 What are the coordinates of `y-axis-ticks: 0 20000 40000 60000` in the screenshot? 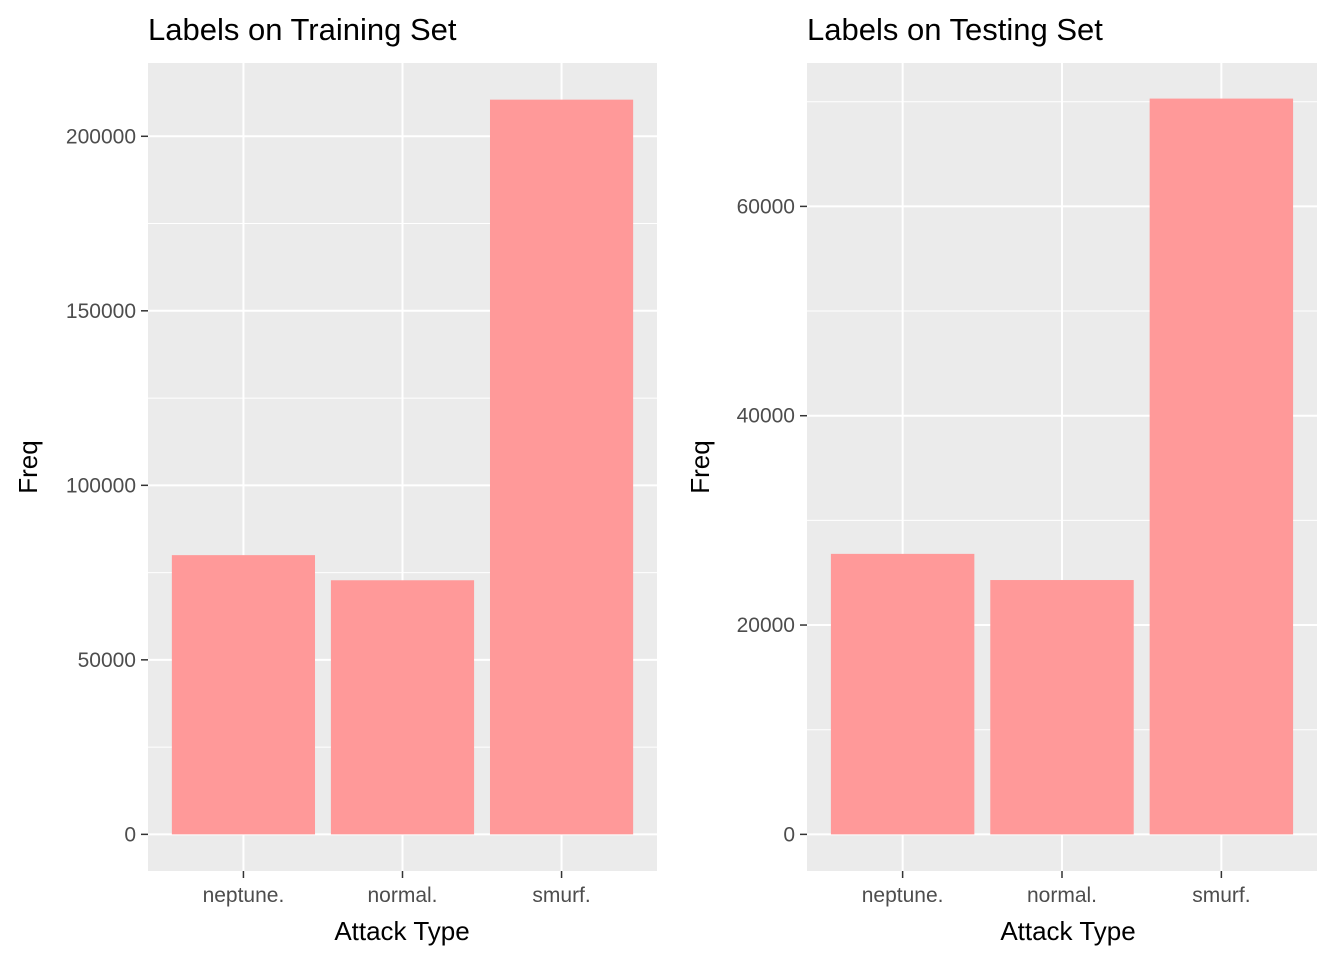 It's located at (772, 520).